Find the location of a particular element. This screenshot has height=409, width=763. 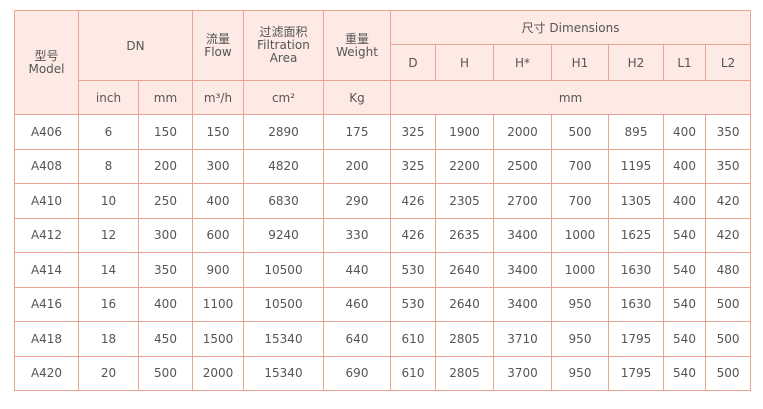

unit-header: cm² is located at coordinates (283, 97).